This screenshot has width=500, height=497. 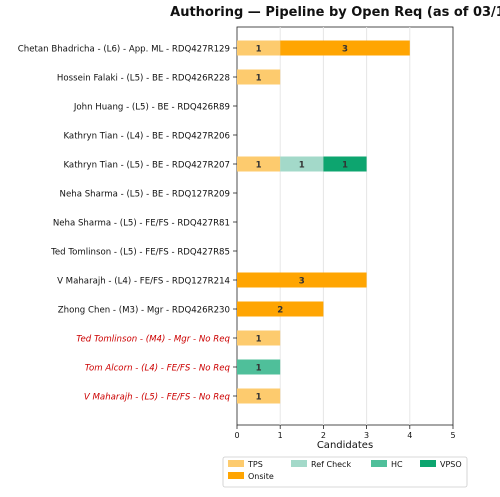 What do you see at coordinates (143, 282) in the screenshot?
I see `category-label: V Maharajh - (L4) - FE/FS - RDQ127R214` at bounding box center [143, 282].